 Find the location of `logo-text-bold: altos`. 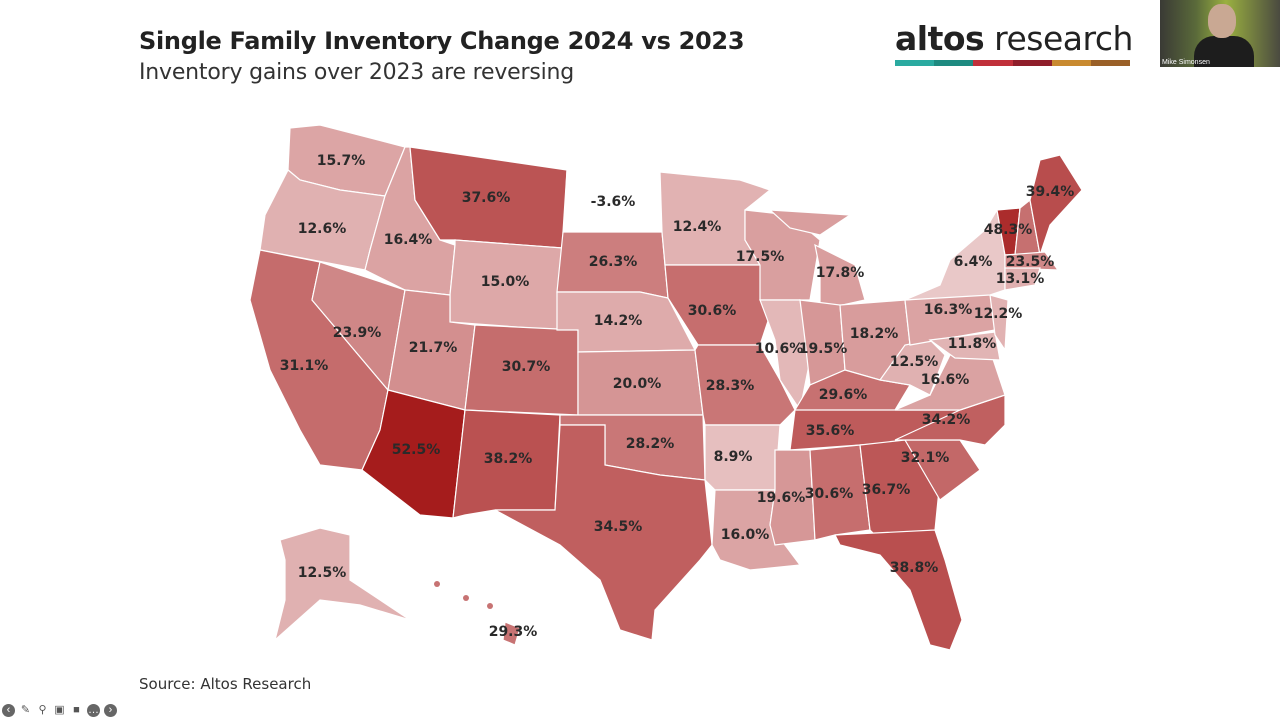

logo-text-bold: altos is located at coordinates (940, 38).